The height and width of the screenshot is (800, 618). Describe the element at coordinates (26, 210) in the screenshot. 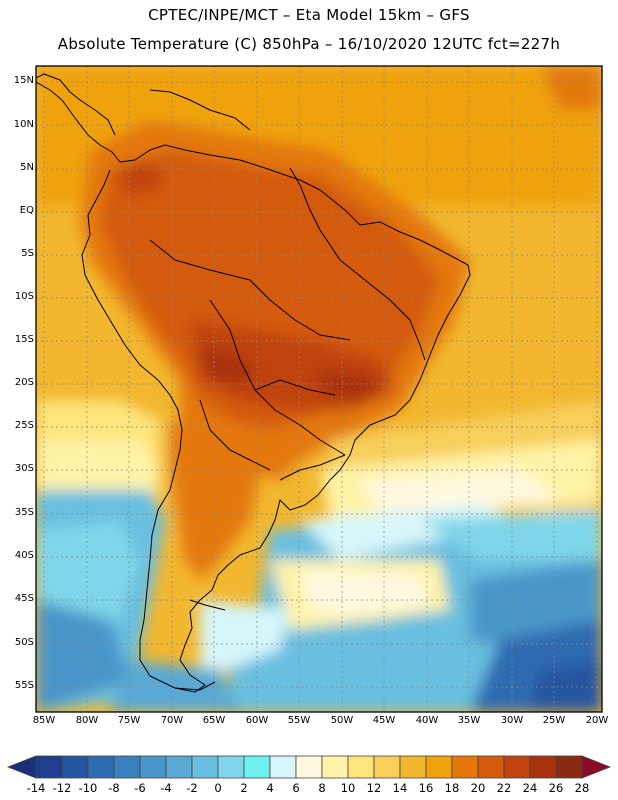

I see `lat-tick-label: EQ` at that location.